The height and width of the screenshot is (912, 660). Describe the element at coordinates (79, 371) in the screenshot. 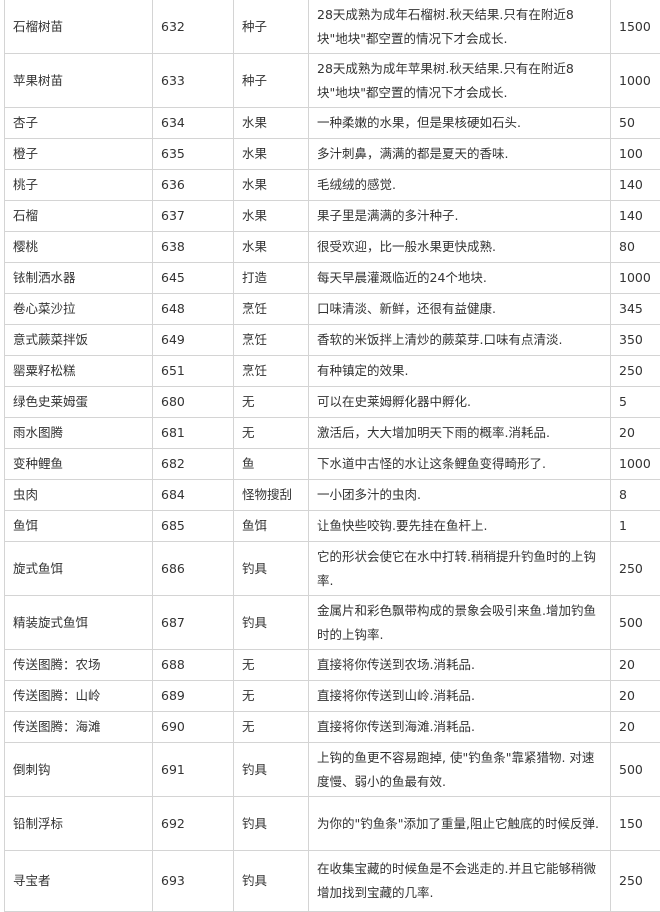

I see `item-name-cell: 罂粟籽松糕` at that location.